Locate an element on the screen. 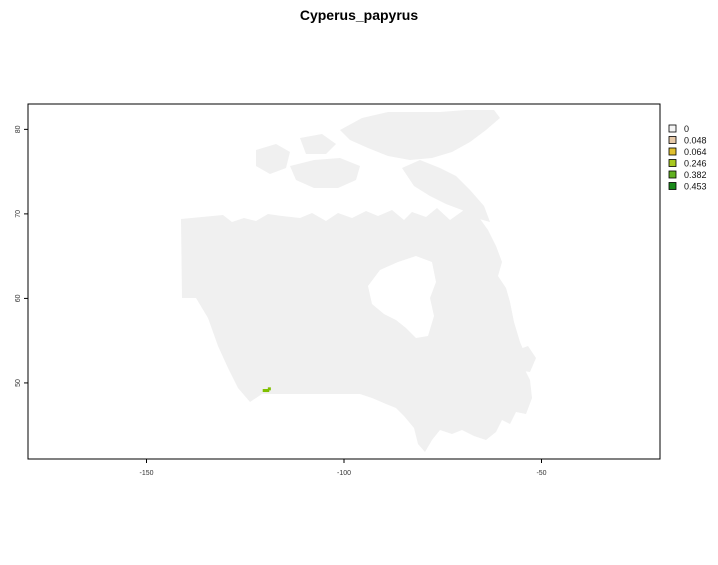  legend-label: 0.064 is located at coordinates (695, 152).